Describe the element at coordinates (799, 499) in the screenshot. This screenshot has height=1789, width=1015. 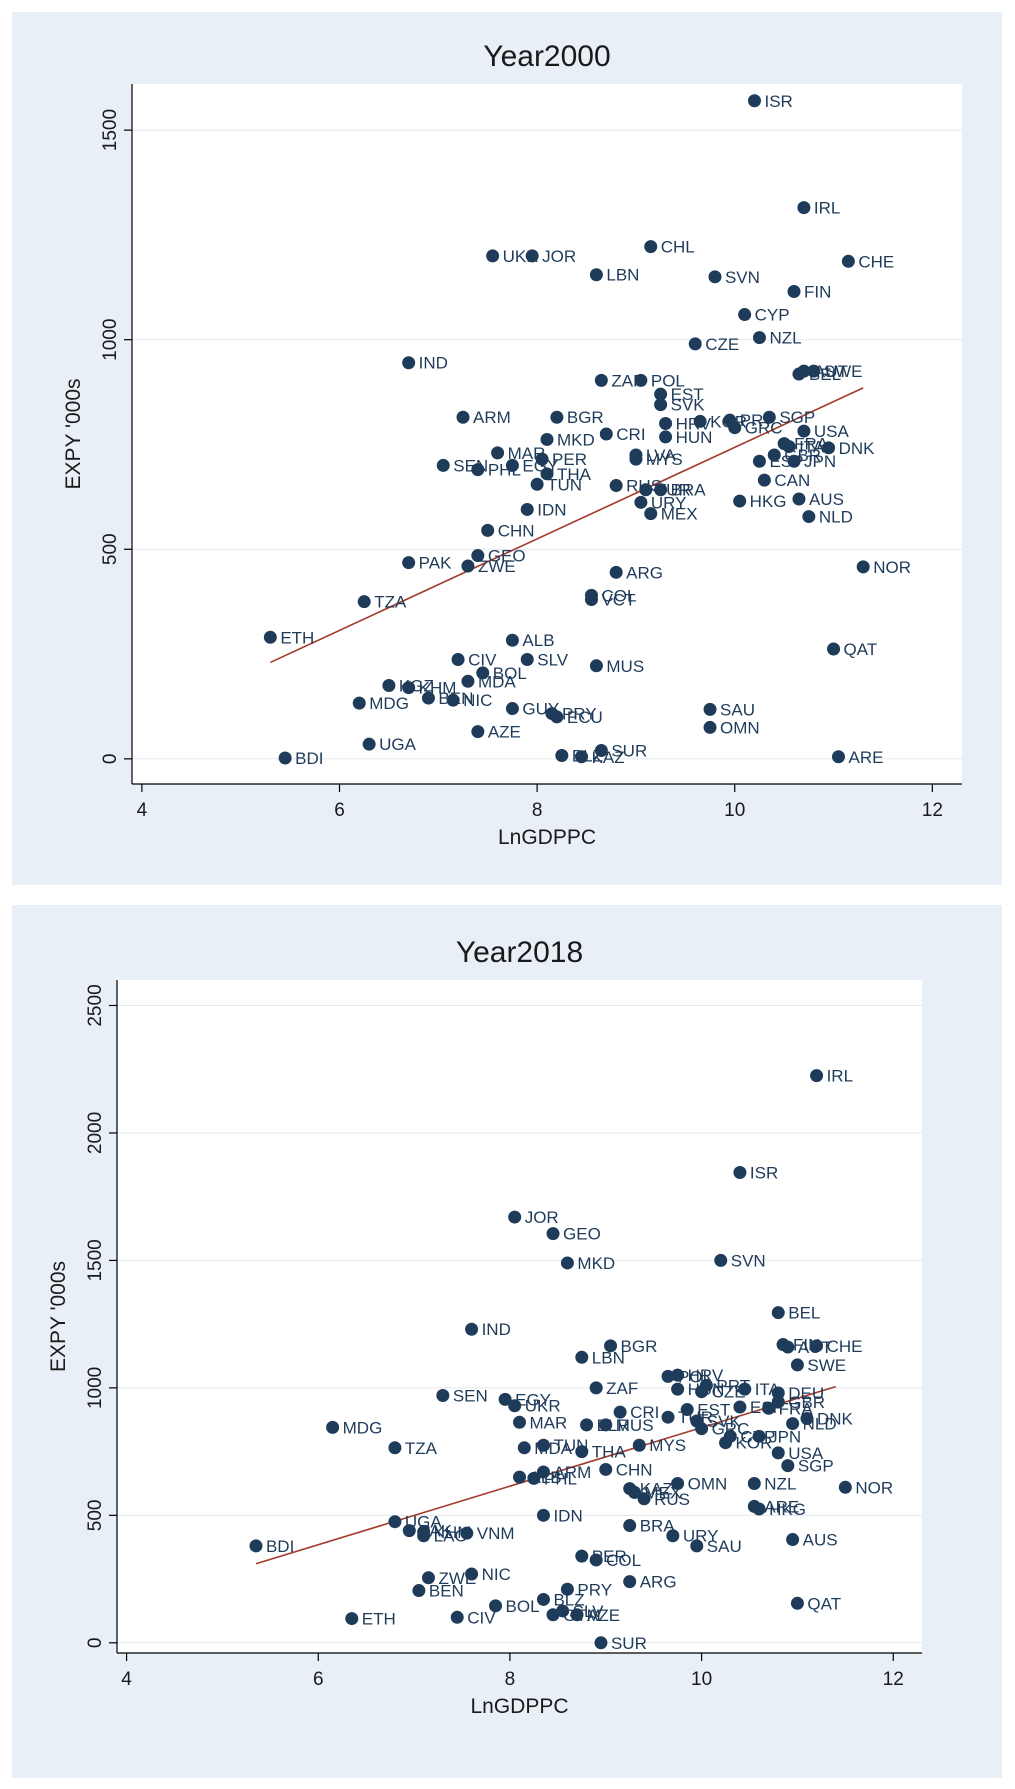
I see `point-aus` at that location.